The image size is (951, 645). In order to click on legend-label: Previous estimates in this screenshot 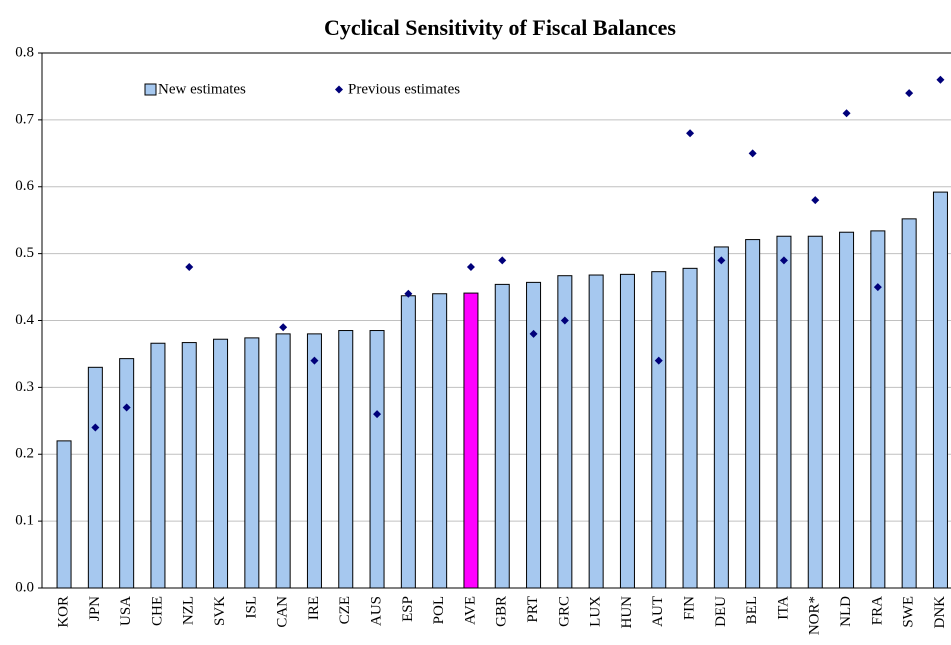, I will do `click(404, 89)`.